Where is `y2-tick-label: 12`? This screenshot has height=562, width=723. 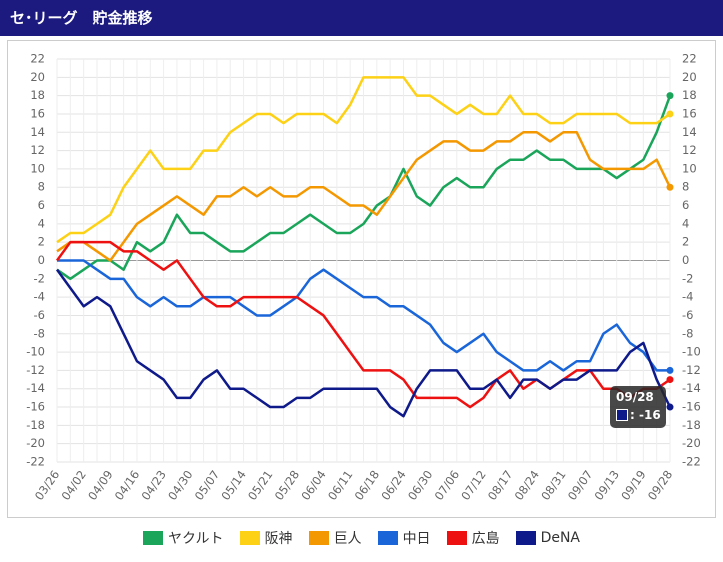 y2-tick-label: 12 is located at coordinates (689, 150).